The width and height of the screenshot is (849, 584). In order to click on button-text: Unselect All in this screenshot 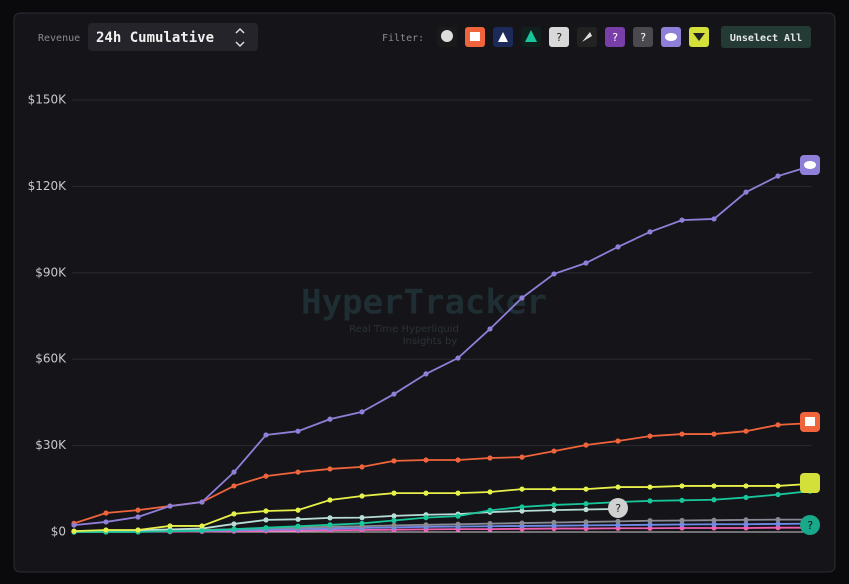, I will do `click(766, 38)`.